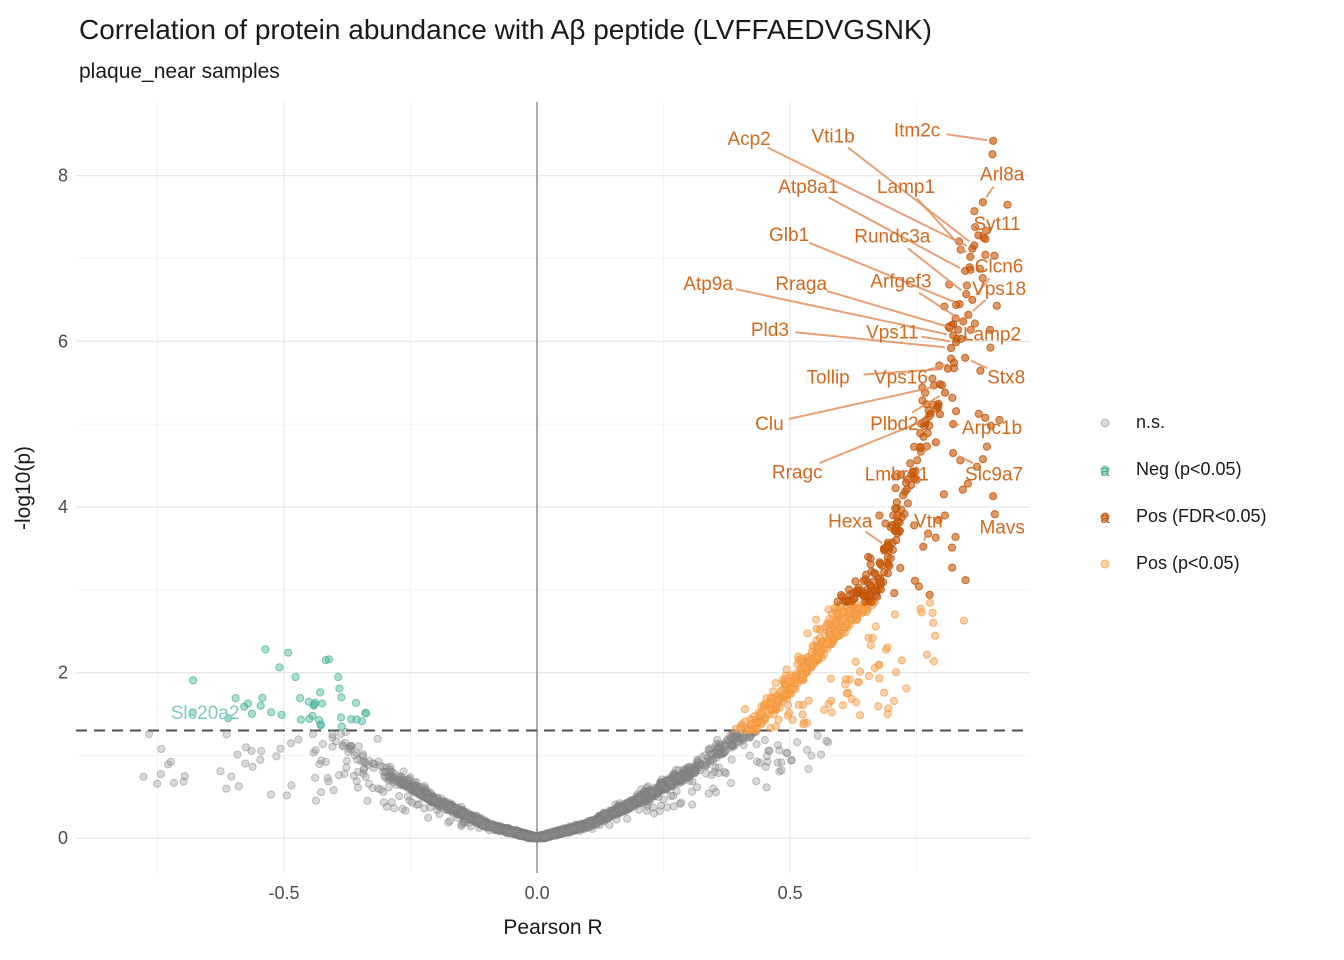 The height and width of the screenshot is (960, 1344). I want to click on gene-label: Vti1b, so click(832, 137).